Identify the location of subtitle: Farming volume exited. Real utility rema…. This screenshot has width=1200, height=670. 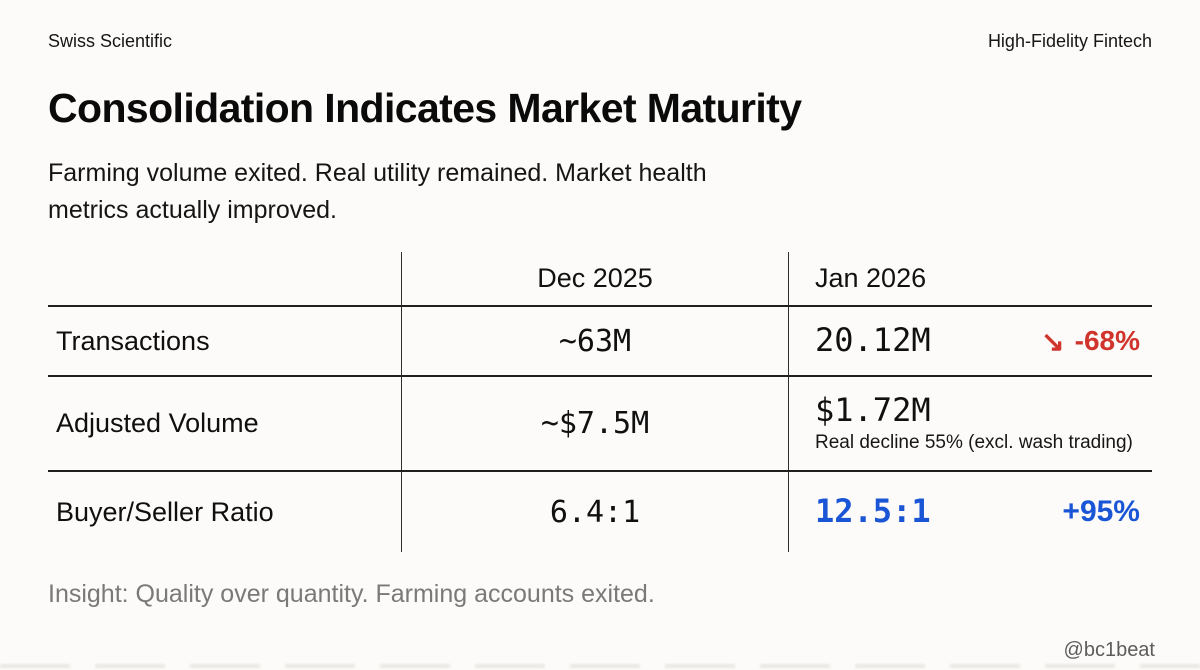
(468, 192).